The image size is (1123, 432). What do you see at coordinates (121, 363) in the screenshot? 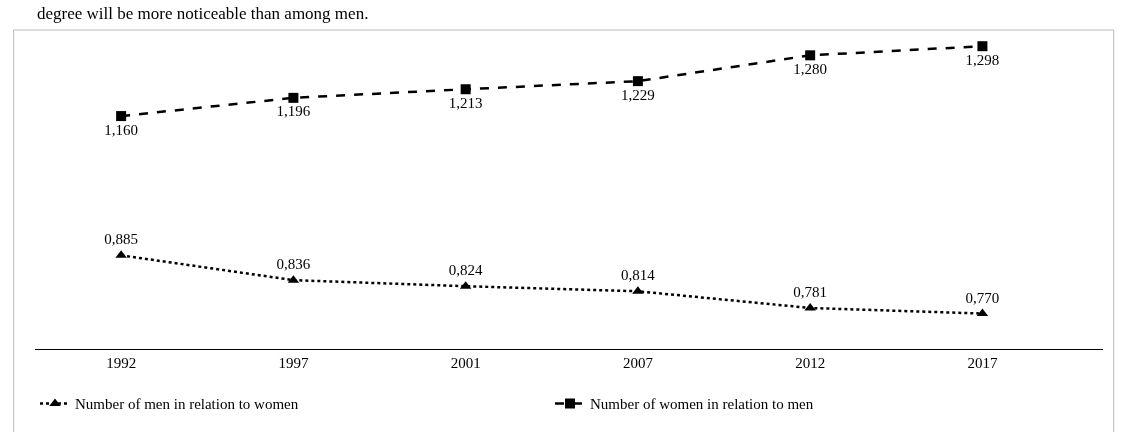
I see `x-tick-label: 1992` at bounding box center [121, 363].